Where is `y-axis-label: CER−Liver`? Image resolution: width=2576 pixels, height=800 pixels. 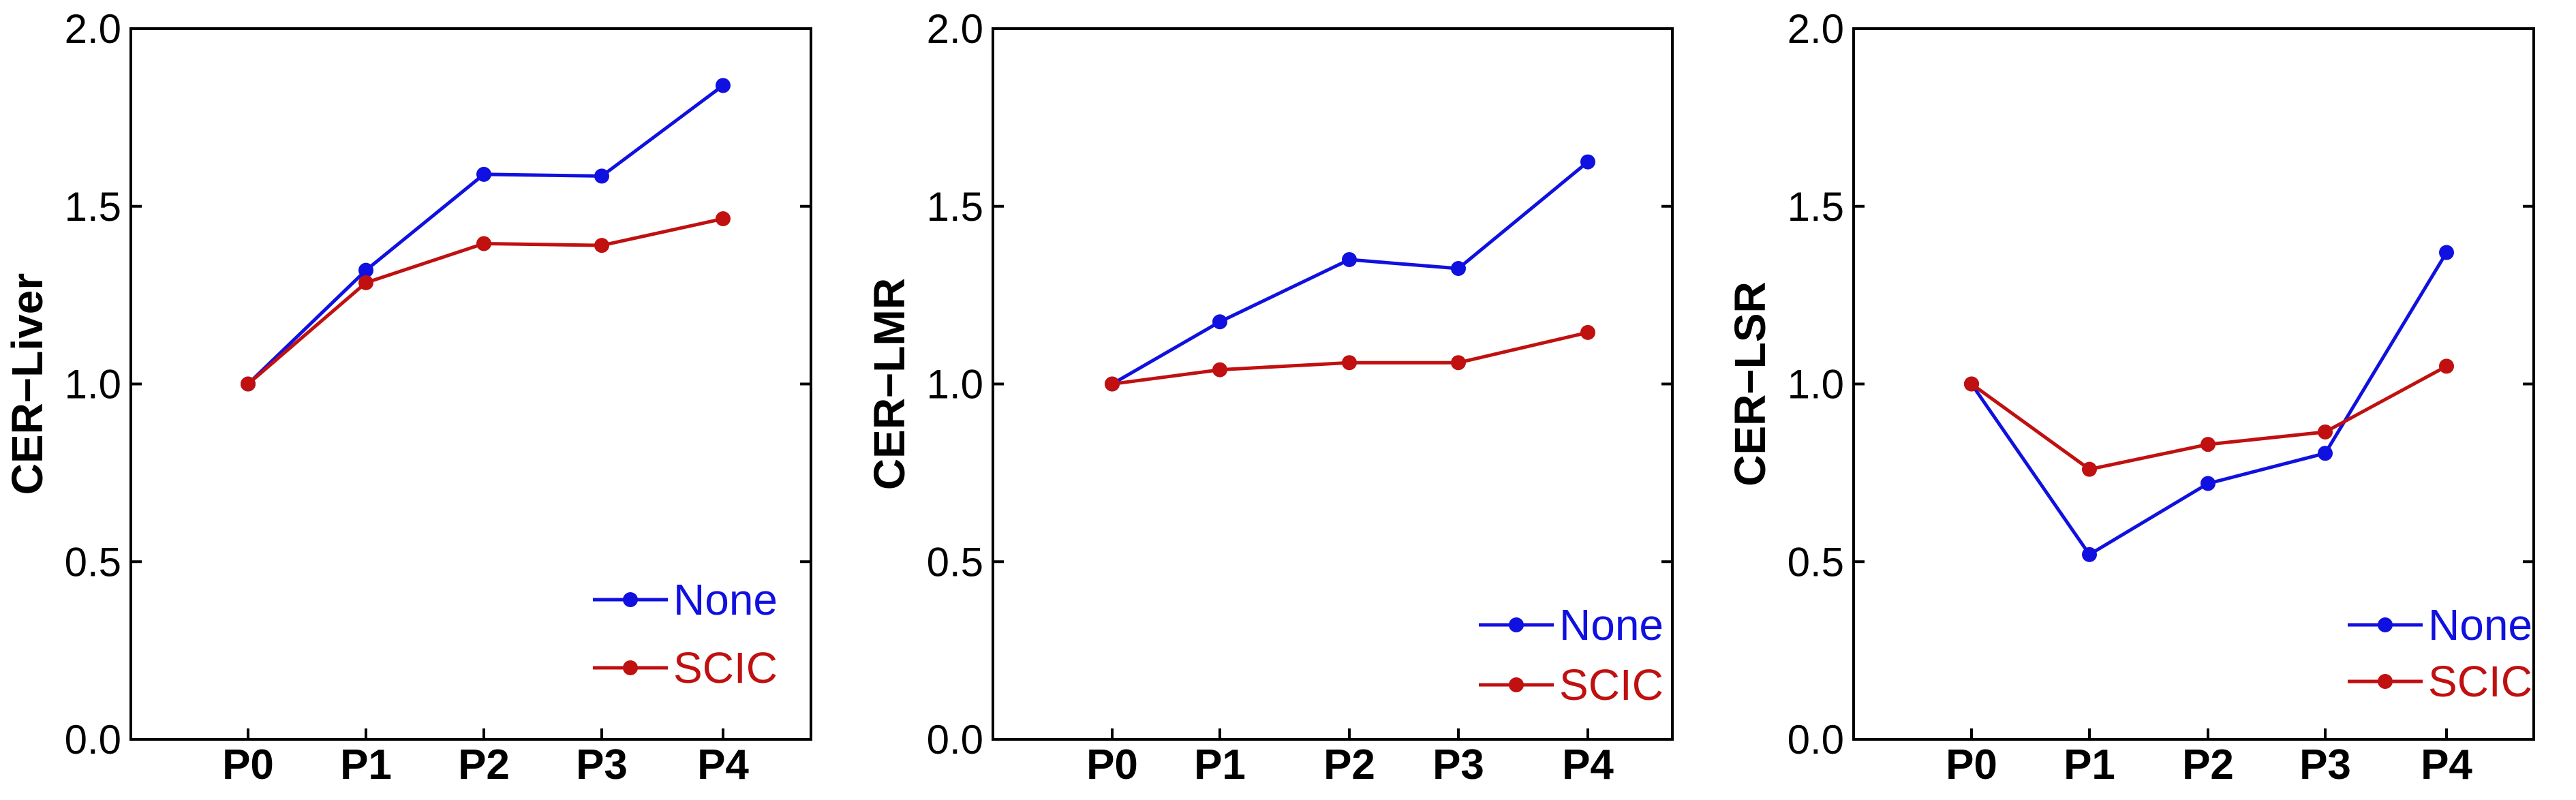 y-axis-label: CER−Liver is located at coordinates (27, 384).